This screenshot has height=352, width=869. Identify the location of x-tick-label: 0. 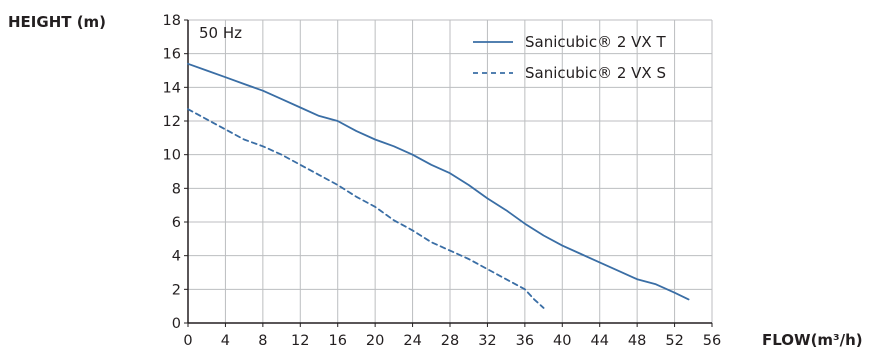
(187, 340).